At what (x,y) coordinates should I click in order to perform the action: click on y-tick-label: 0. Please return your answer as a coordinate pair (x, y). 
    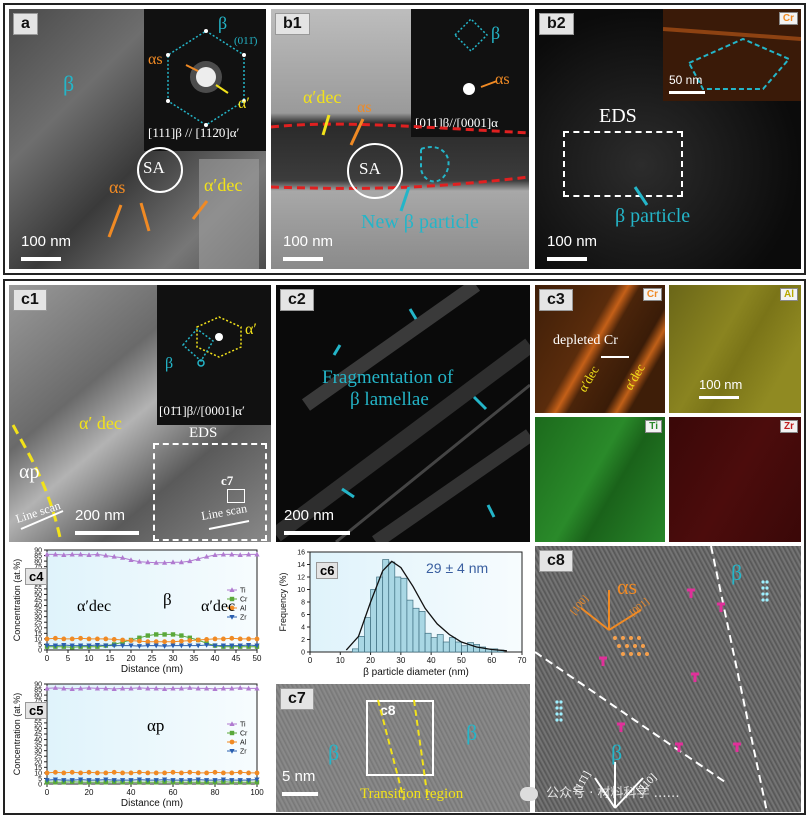
    Looking at the image, I should click on (303, 653).